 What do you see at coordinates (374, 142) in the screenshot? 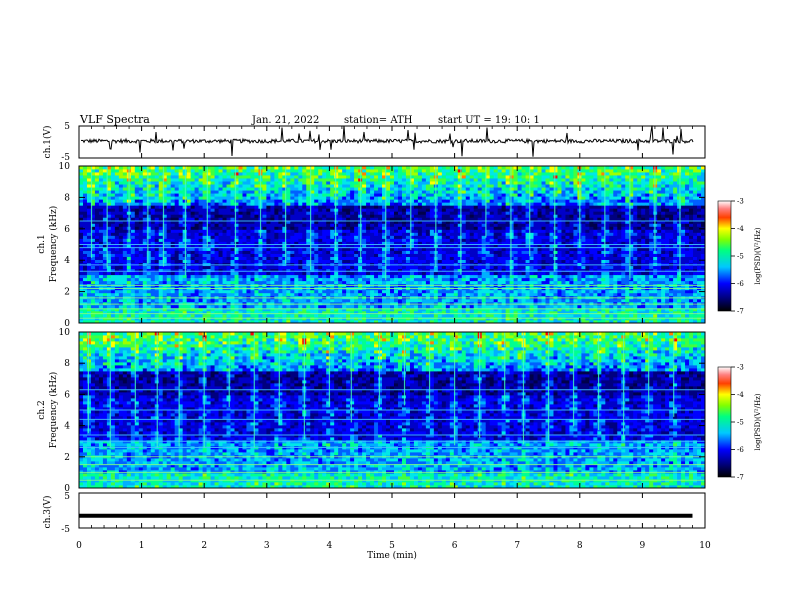
I see `ch1-timeseries-panel: 5 -5 ch.1(V)` at bounding box center [374, 142].